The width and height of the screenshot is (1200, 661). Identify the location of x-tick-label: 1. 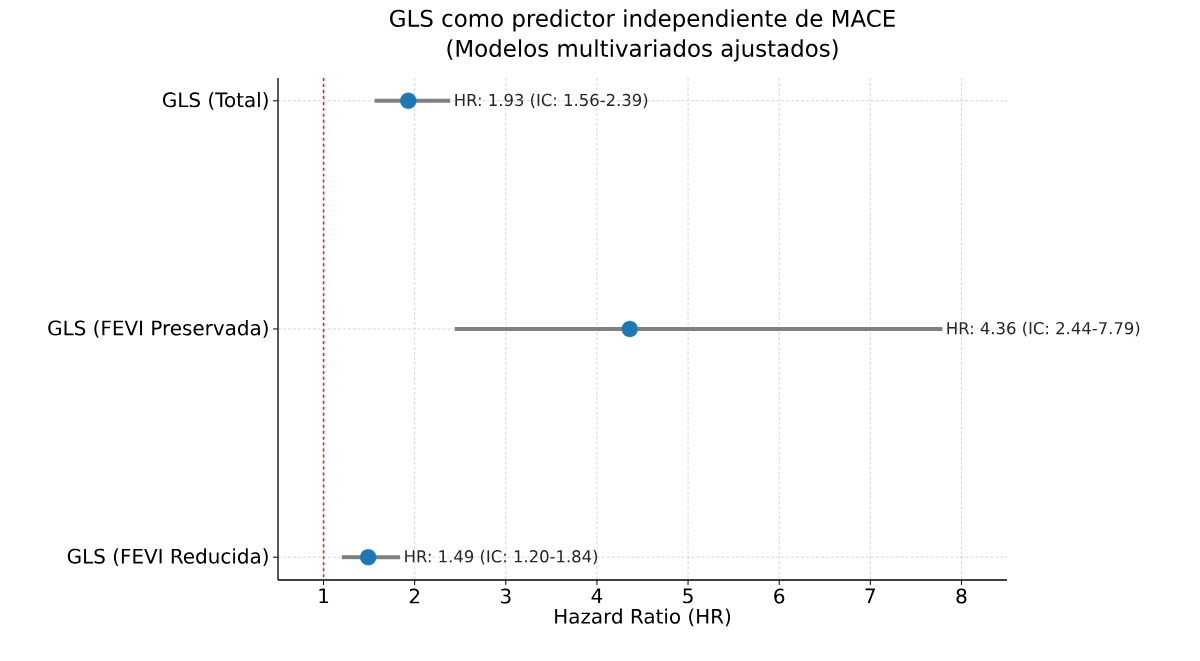
(324, 596).